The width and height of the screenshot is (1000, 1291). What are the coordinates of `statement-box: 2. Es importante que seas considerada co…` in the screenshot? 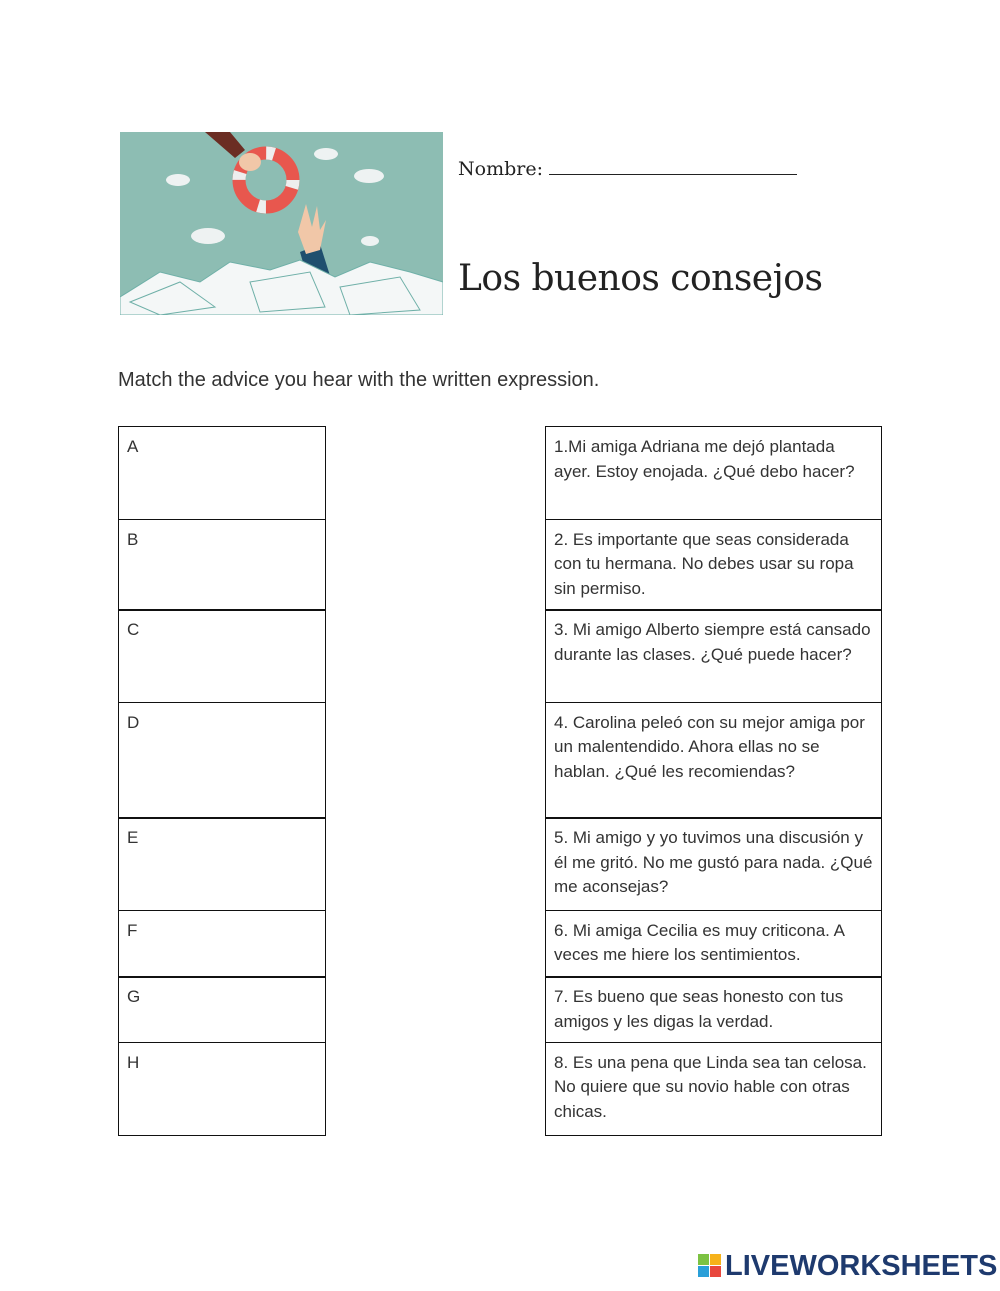 It's located at (713, 564).